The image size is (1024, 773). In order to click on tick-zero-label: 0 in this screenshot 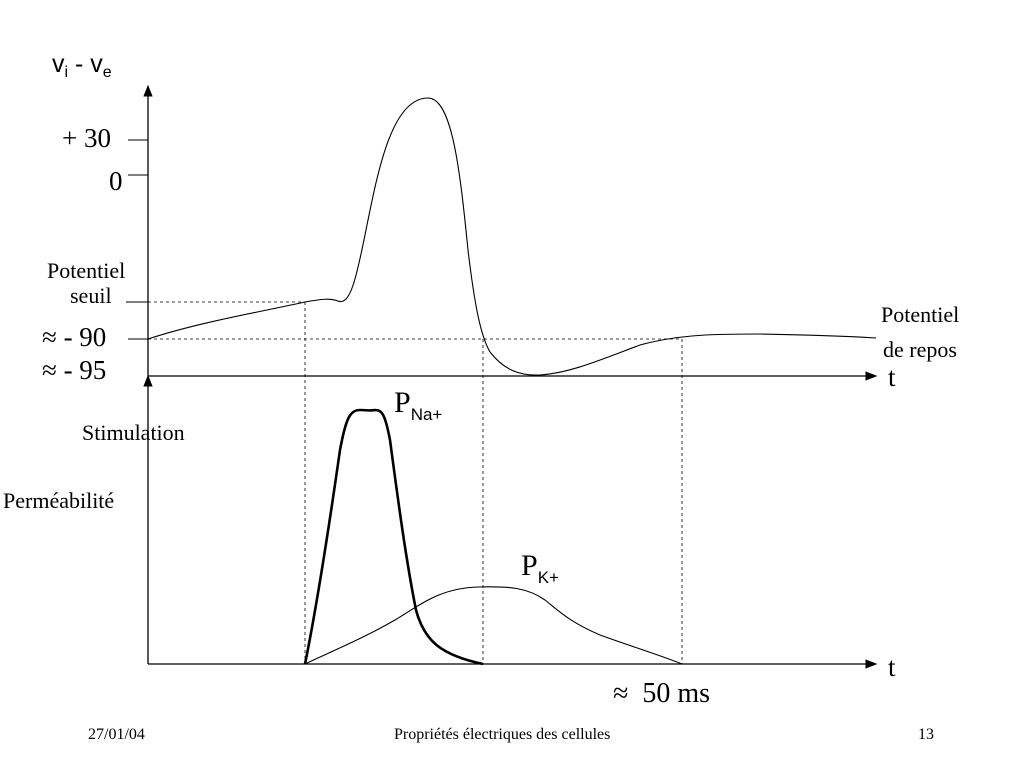, I will do `click(116, 181)`.